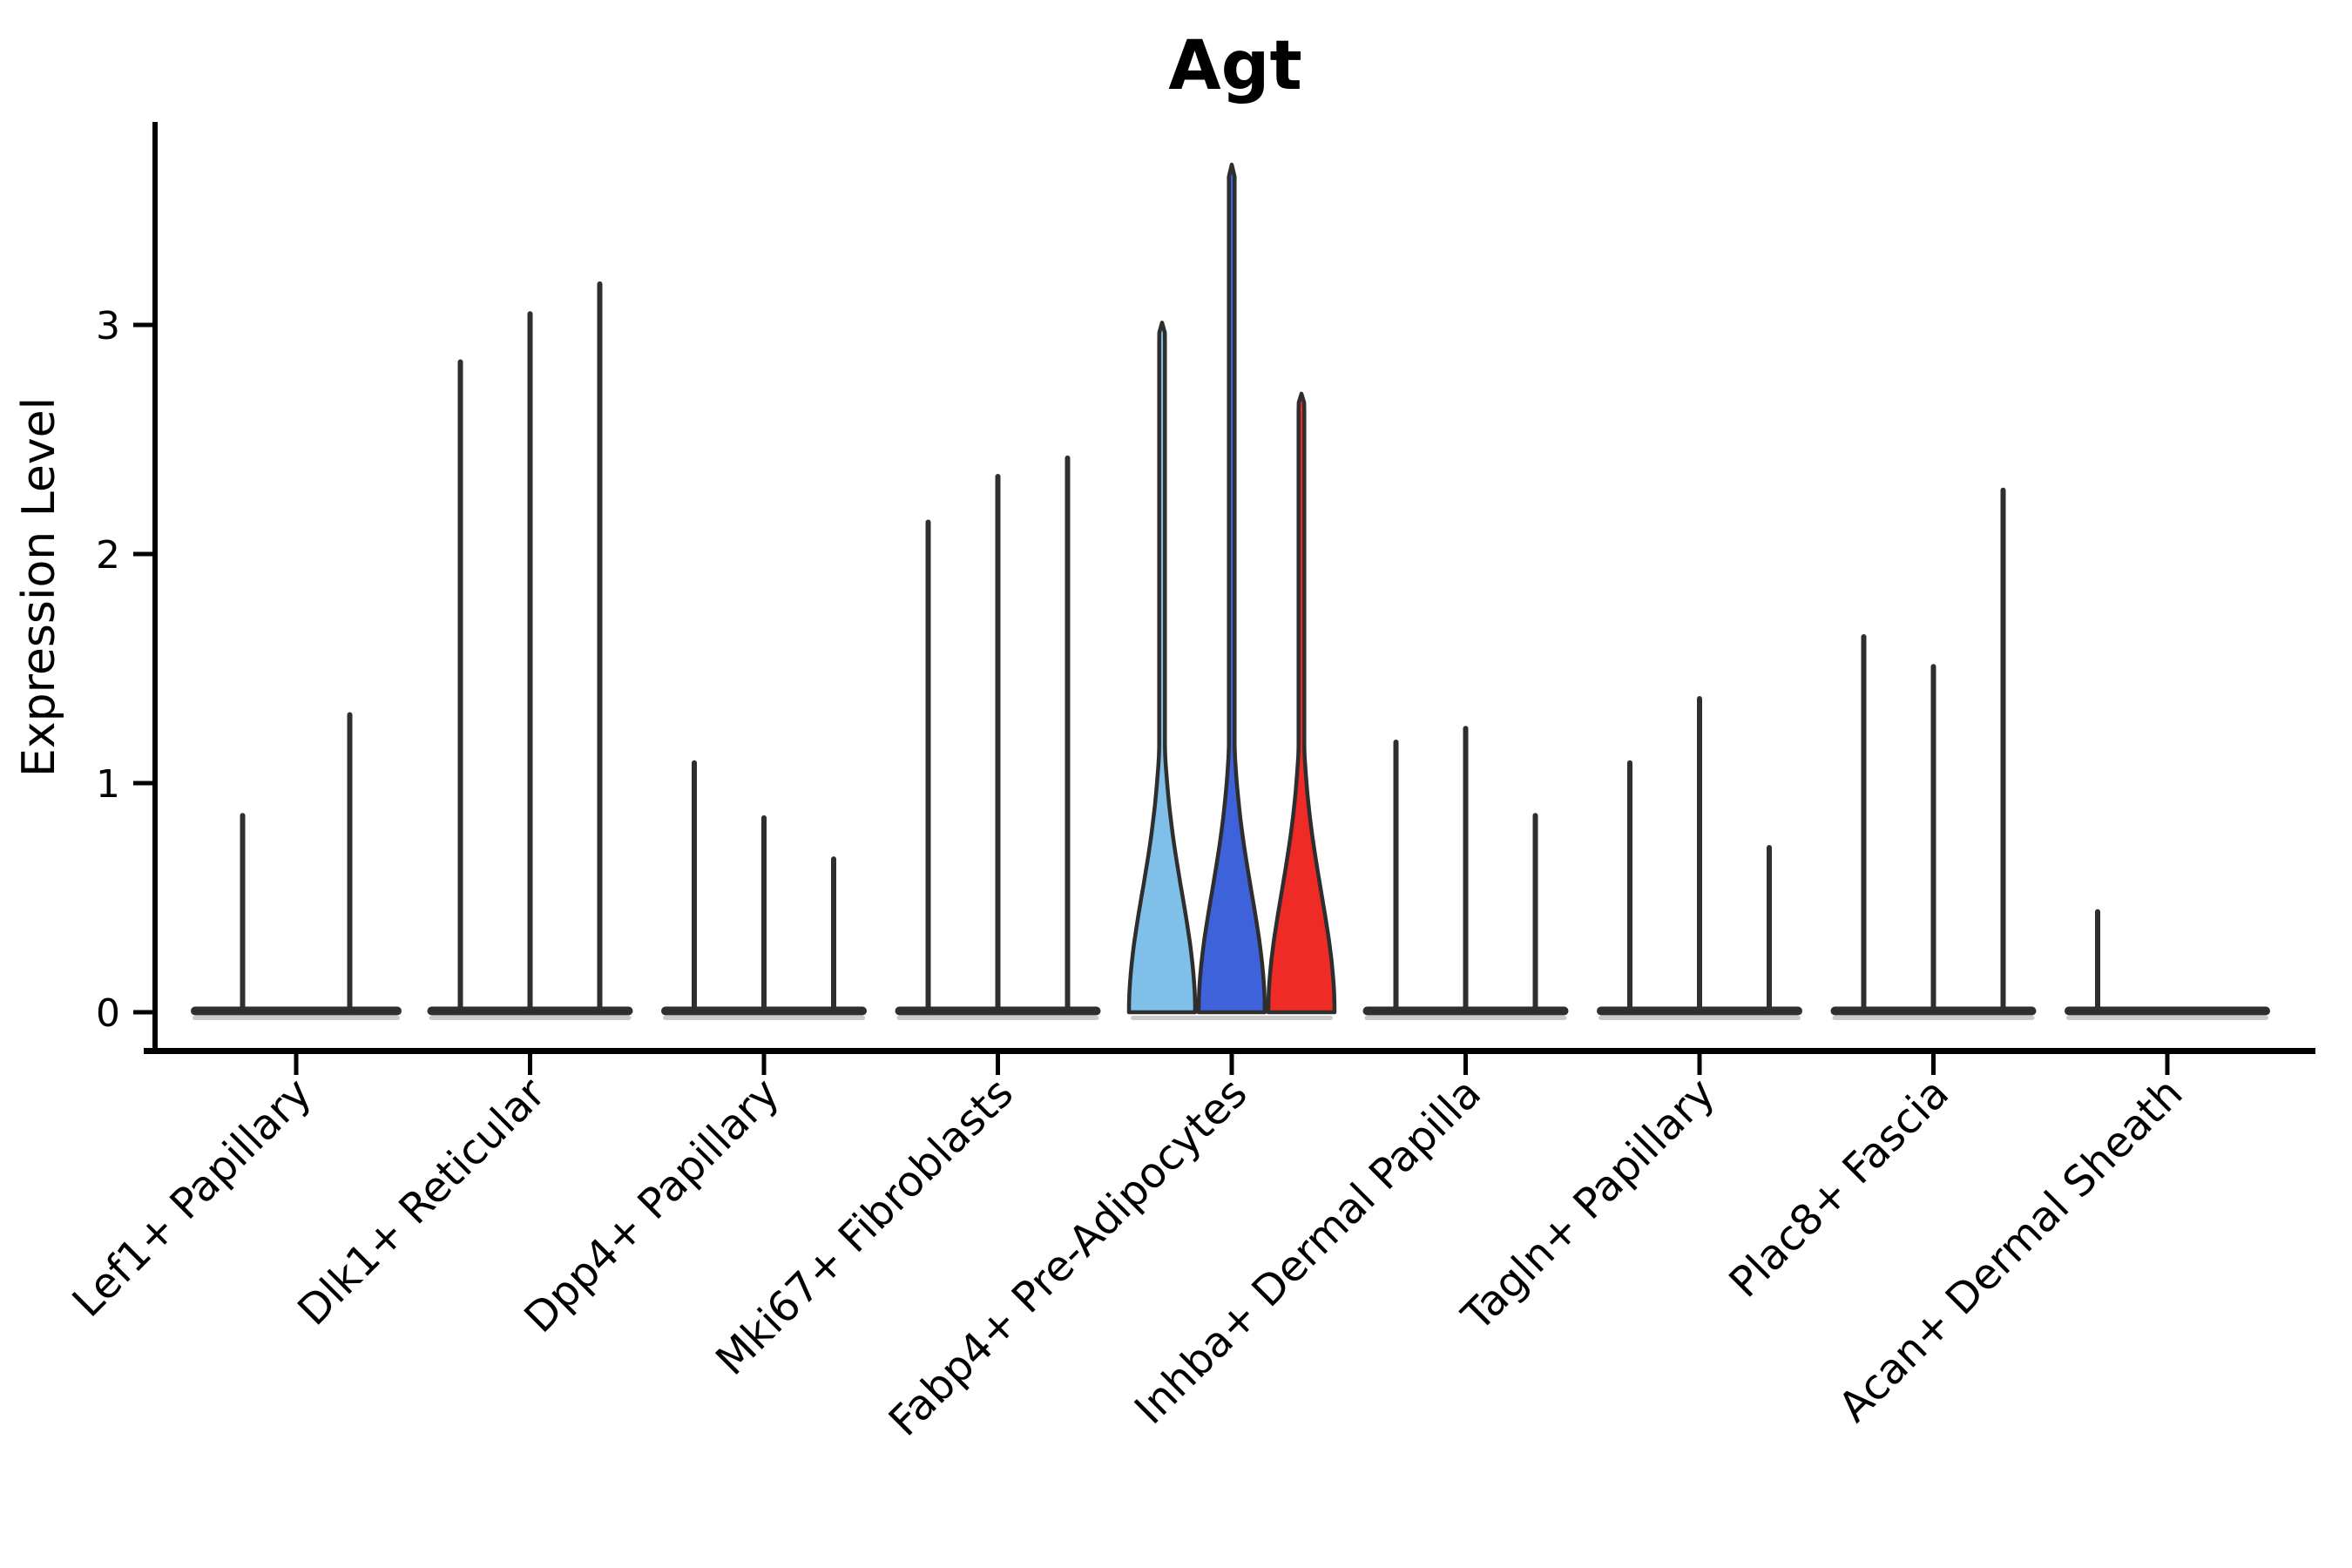 This screenshot has height=1568, width=2352. Describe the element at coordinates (108, 785) in the screenshot. I see `y-tick-label: 1` at that location.